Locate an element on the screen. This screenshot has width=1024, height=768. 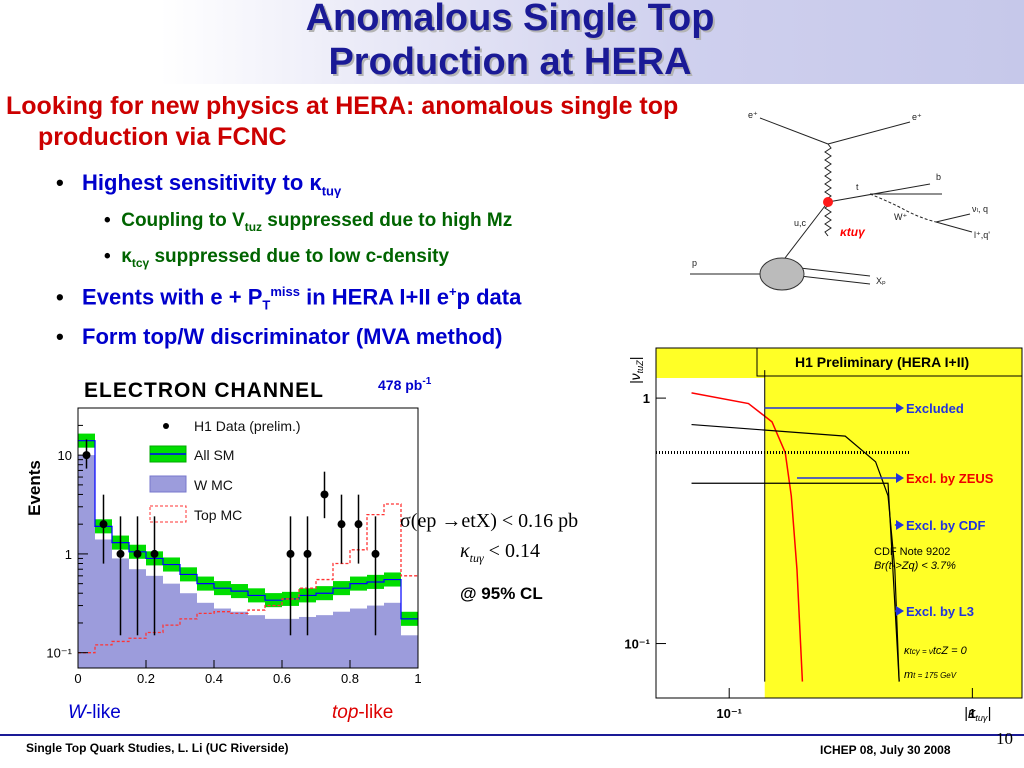
zeus-label: Excl. by ZEUS is located at coordinates (950, 478).